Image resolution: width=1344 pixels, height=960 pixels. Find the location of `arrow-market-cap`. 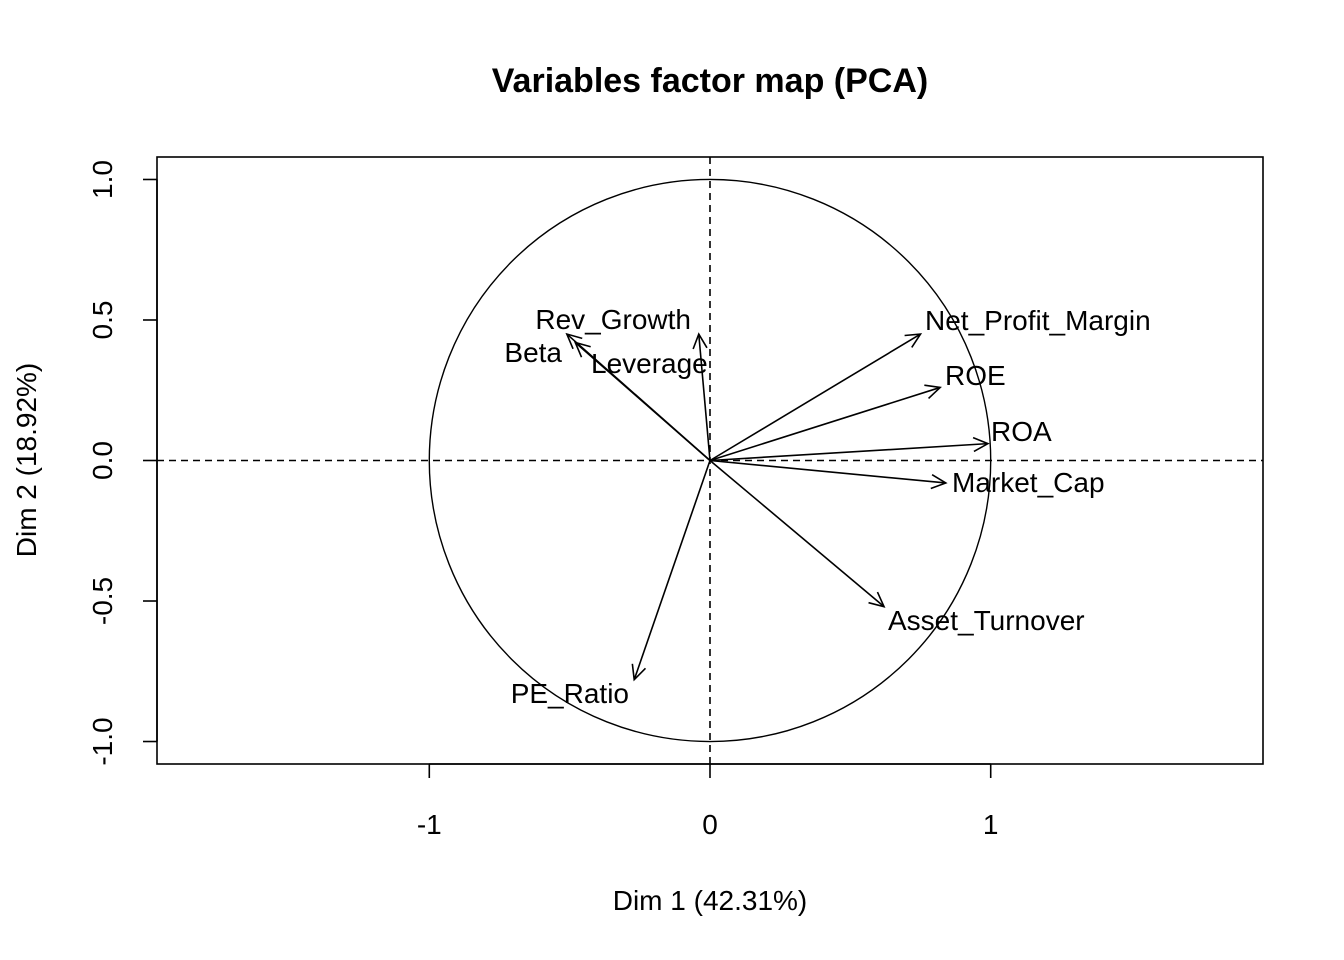

arrow-market-cap is located at coordinates (828, 474).